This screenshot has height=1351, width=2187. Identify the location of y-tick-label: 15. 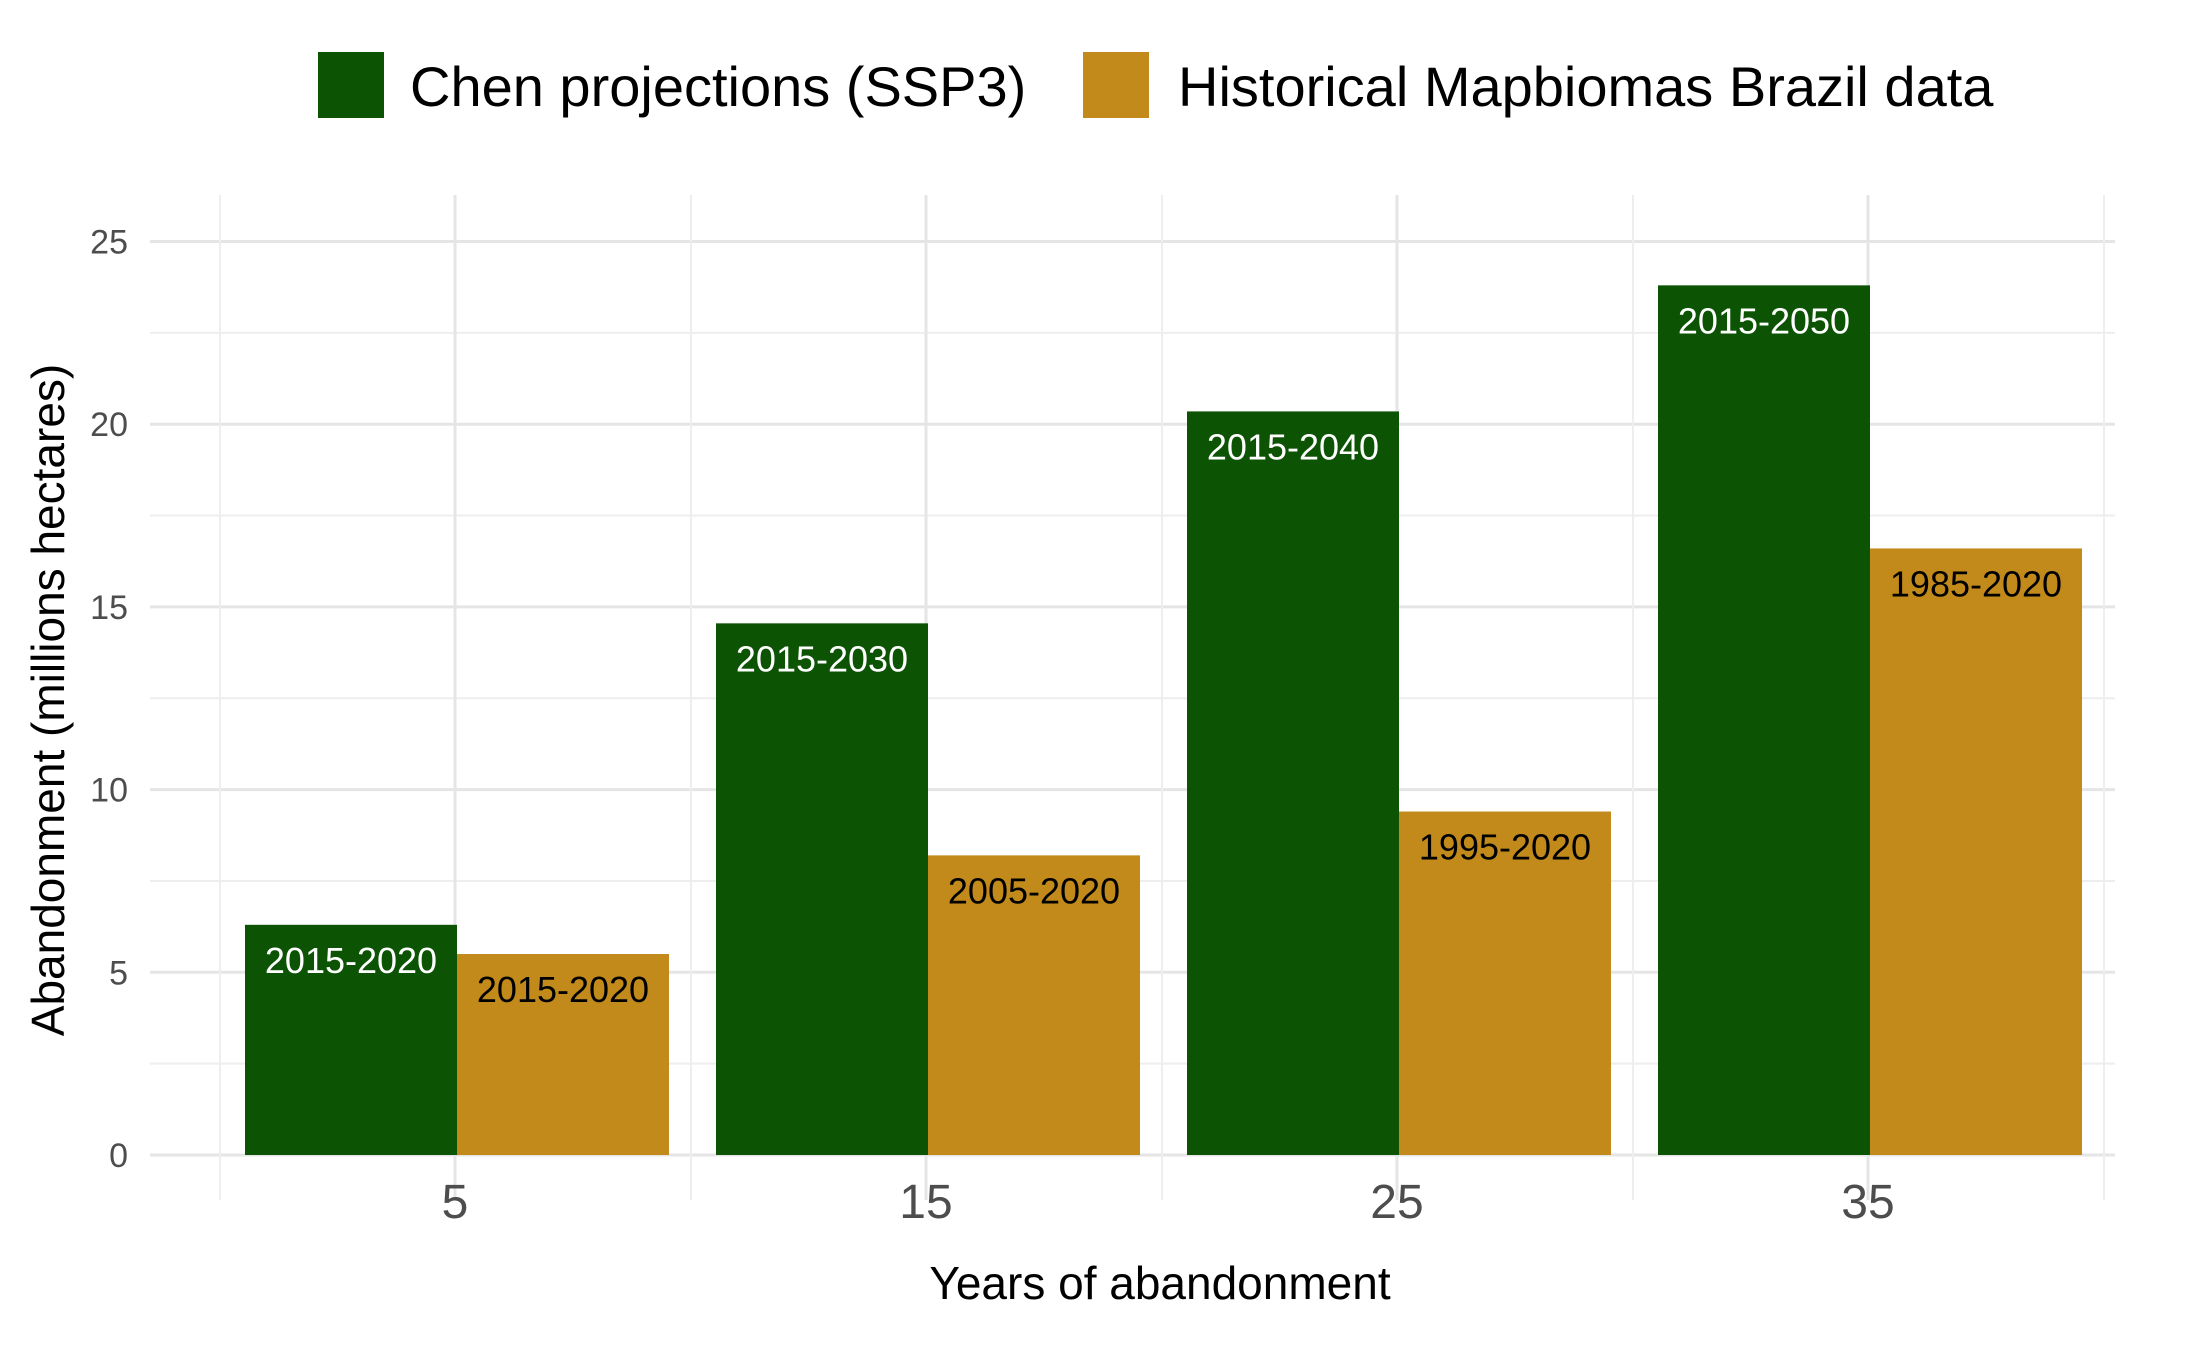
(109, 608).